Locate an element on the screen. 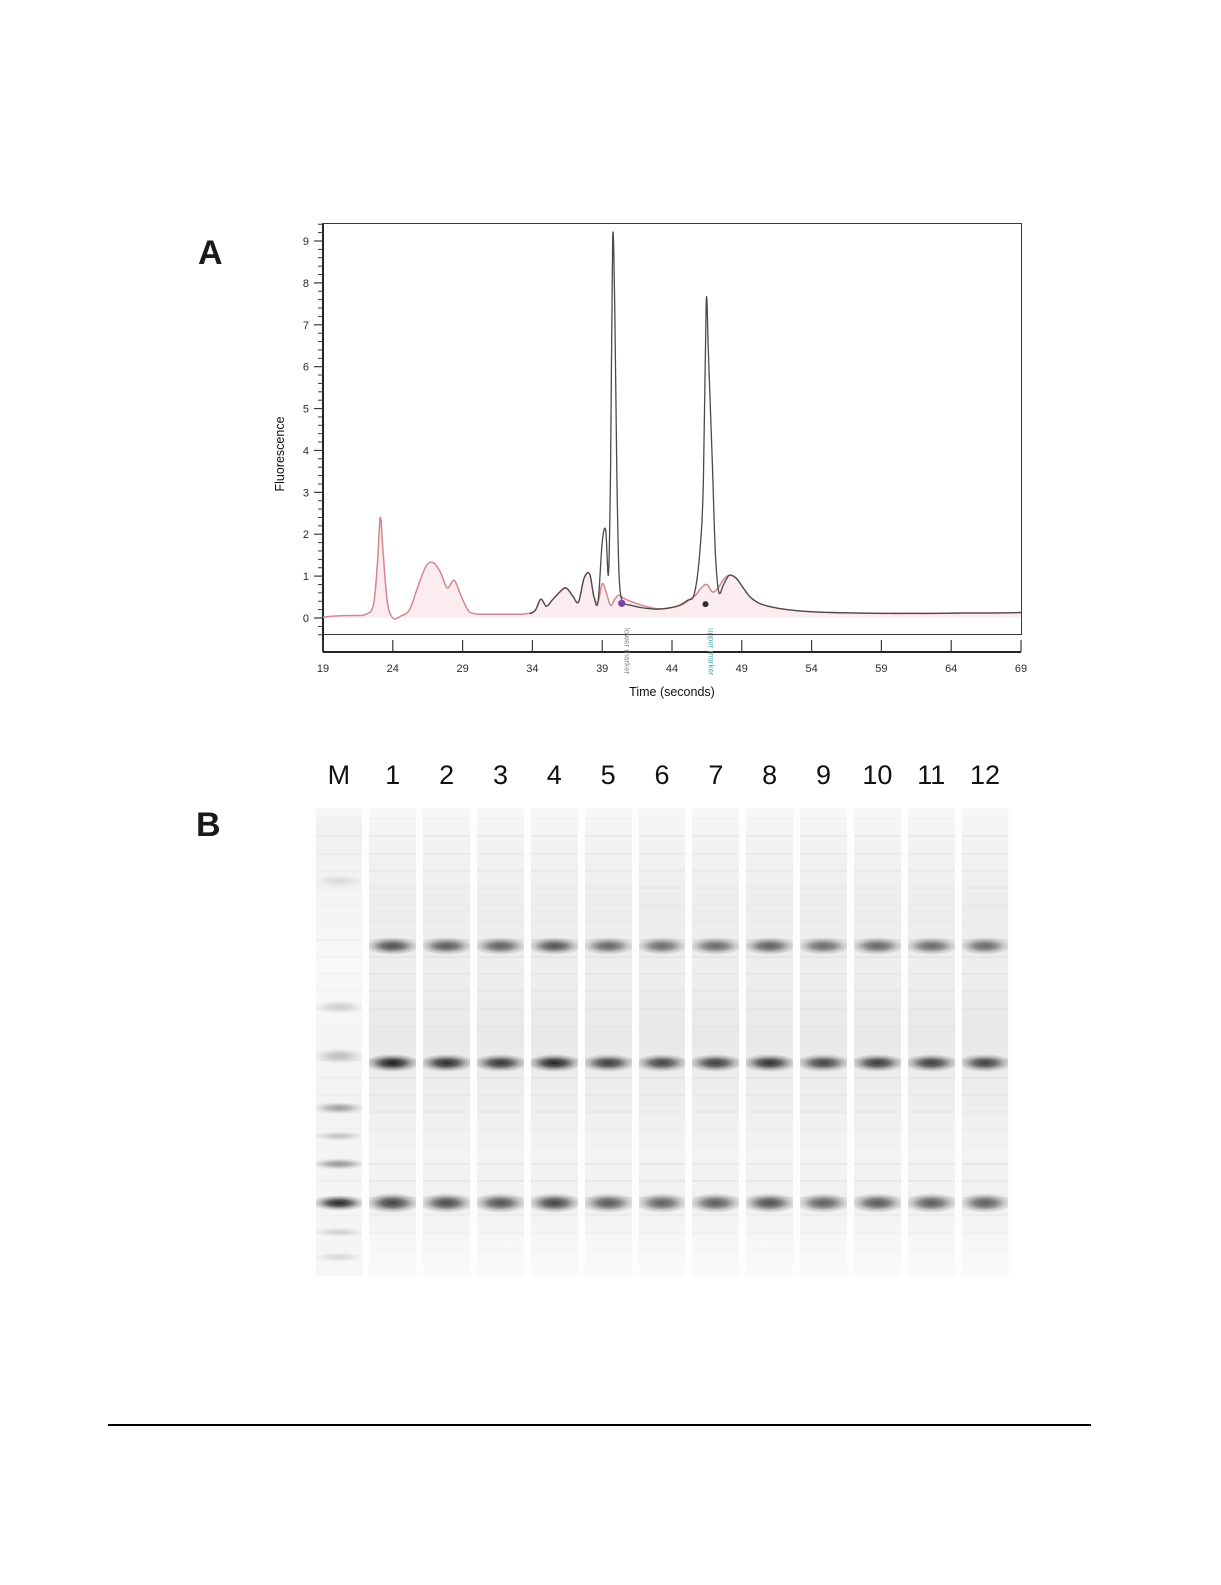 The height and width of the screenshot is (1585, 1221). svg-text: 44 is located at coordinates (672, 669).